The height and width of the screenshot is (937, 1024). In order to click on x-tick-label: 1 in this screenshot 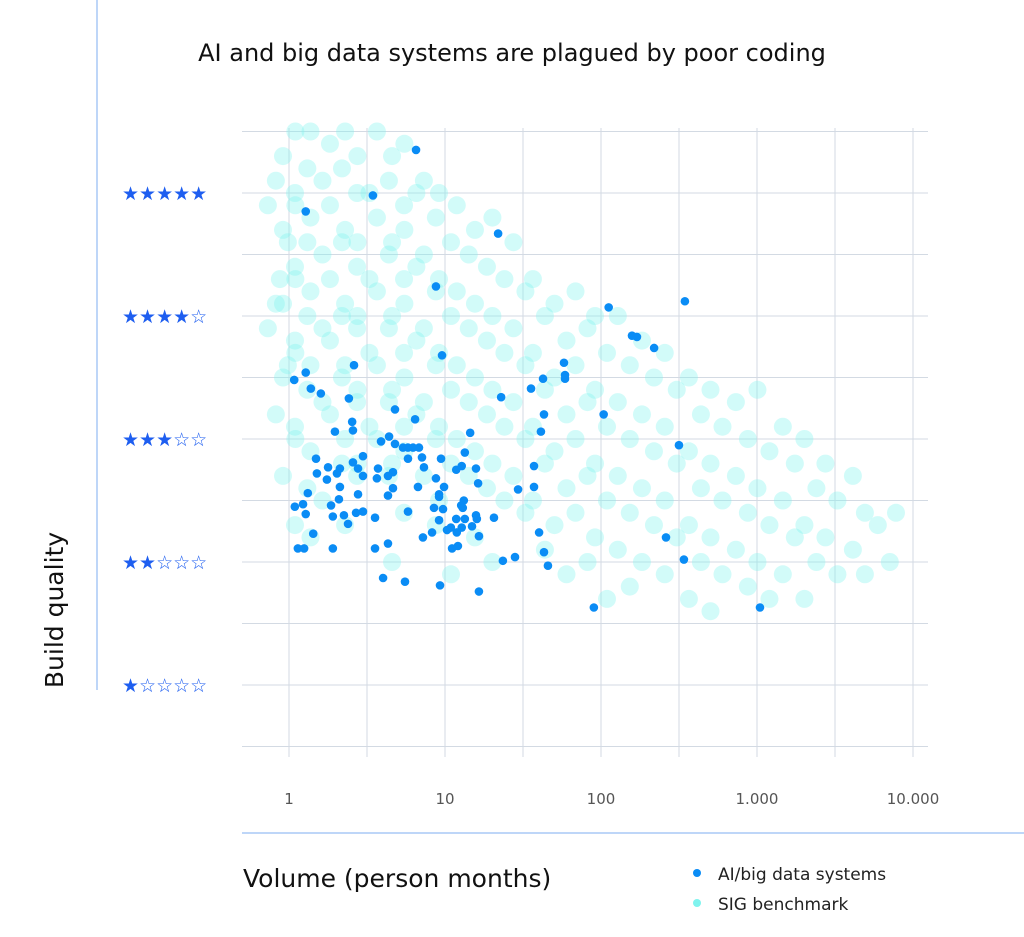, I will do `click(289, 799)`.